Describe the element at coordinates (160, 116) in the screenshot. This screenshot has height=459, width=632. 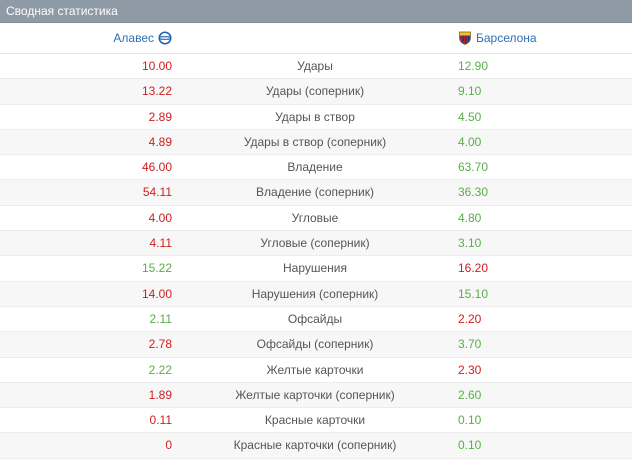
I see `home-value: 2.89` at that location.